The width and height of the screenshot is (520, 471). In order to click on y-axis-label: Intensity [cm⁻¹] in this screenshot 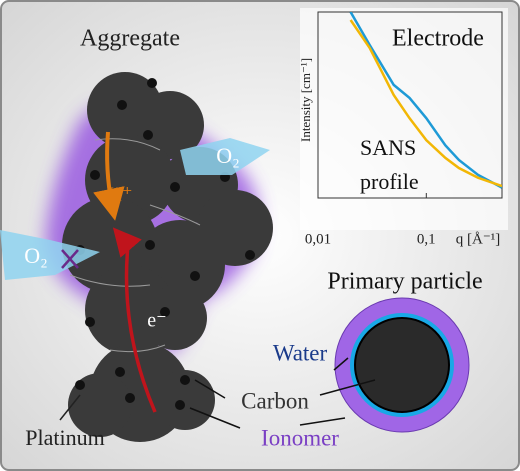, I will do `click(305, 100)`.